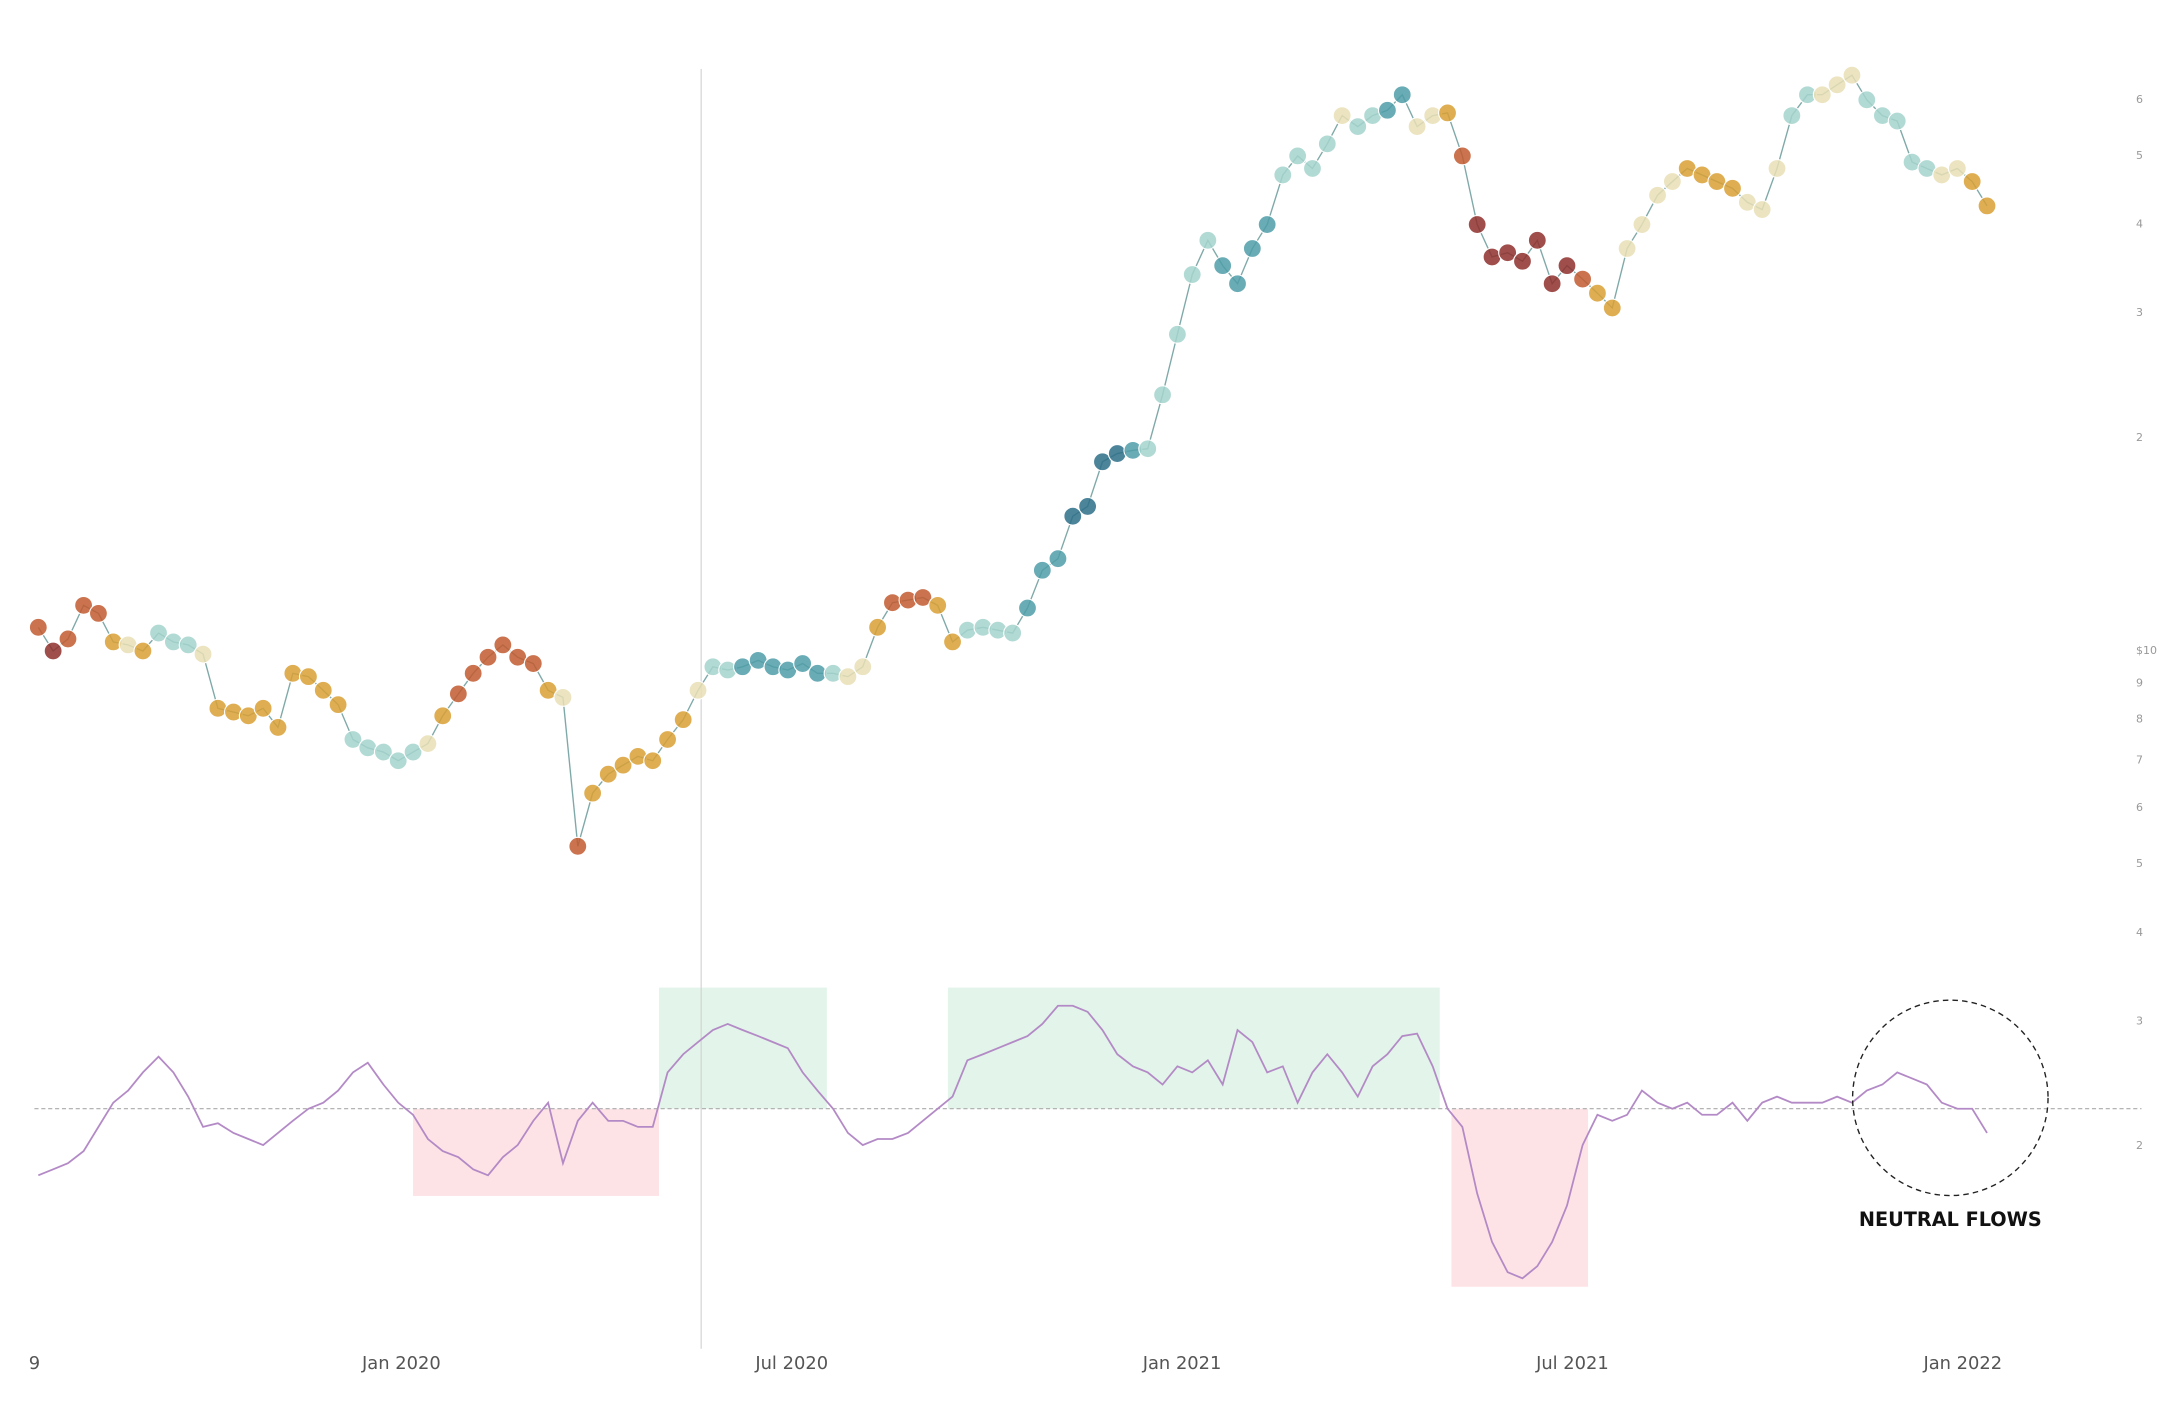 This screenshot has width=2158, height=1410. Describe the element at coordinates (791, 1363) in the screenshot. I see `x-tick-label: Jul 2020` at that location.